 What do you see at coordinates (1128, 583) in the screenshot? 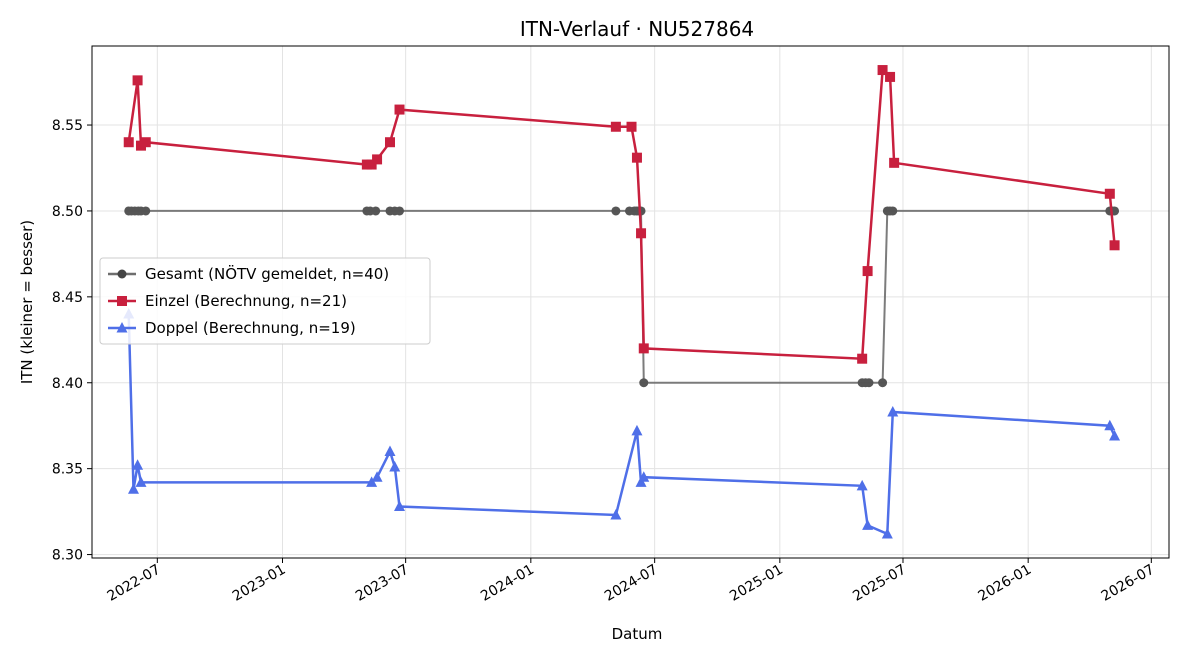
I see `x-tick-label: 2026-07` at bounding box center [1128, 583].